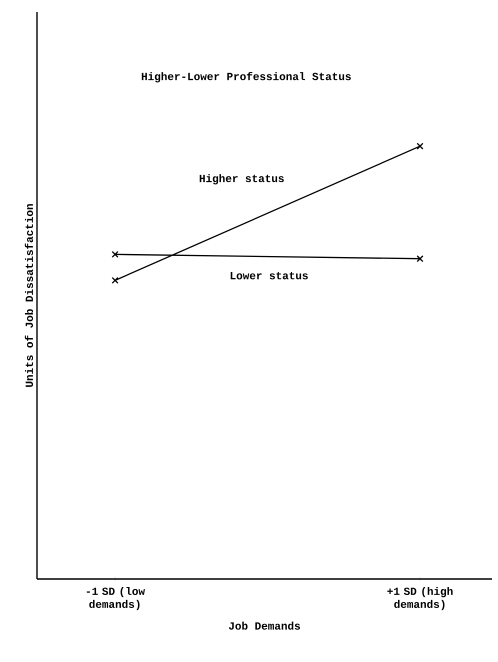 This screenshot has width=498, height=662. I want to click on x-axis-title: Job Demands, so click(264, 626).